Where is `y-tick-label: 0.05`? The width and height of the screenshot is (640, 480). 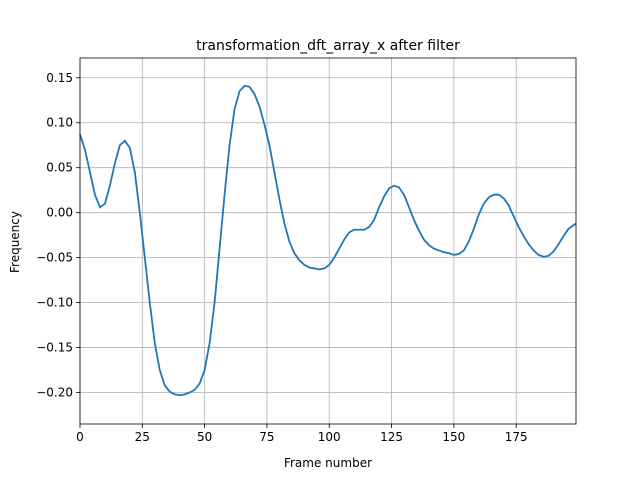 y-tick-label: 0.05 is located at coordinates (59, 168).